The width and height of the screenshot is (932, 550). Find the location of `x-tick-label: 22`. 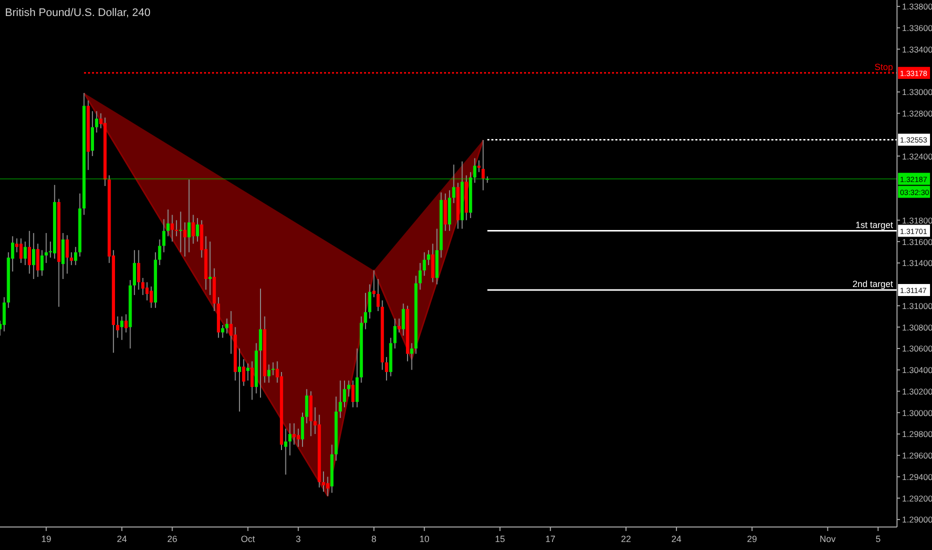

x-tick-label: 22 is located at coordinates (626, 539).